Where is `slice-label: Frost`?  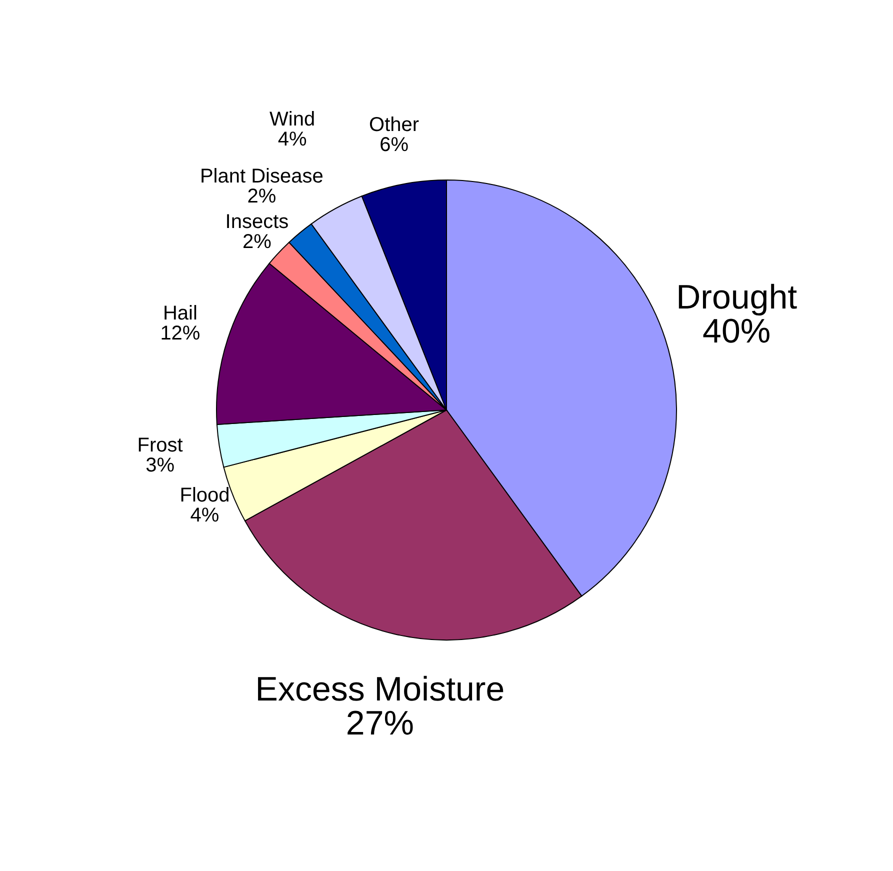
slice-label: Frost is located at coordinates (160, 445).